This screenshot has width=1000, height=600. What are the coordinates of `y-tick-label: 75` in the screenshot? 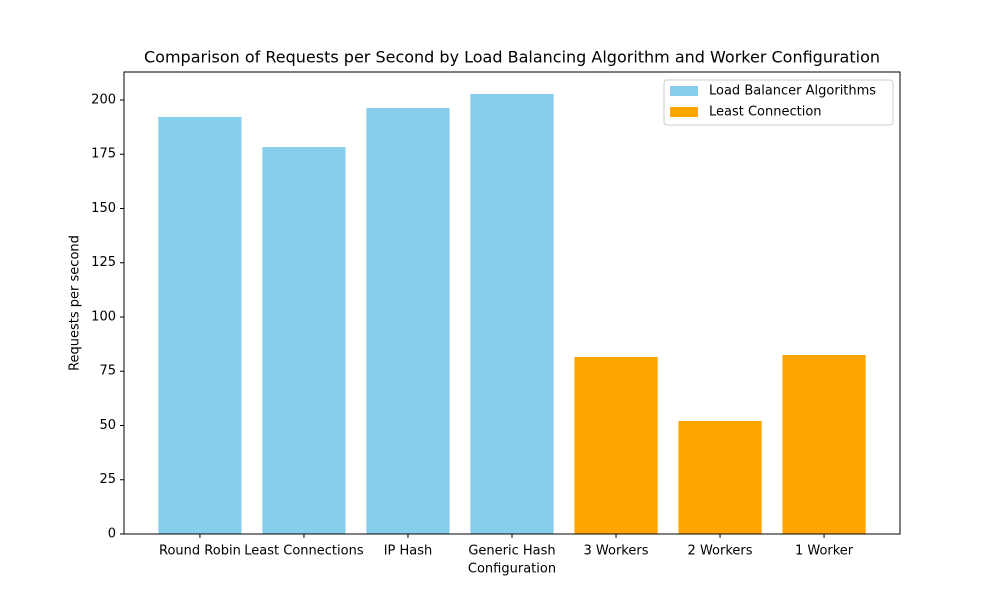 It's located at (107, 371).